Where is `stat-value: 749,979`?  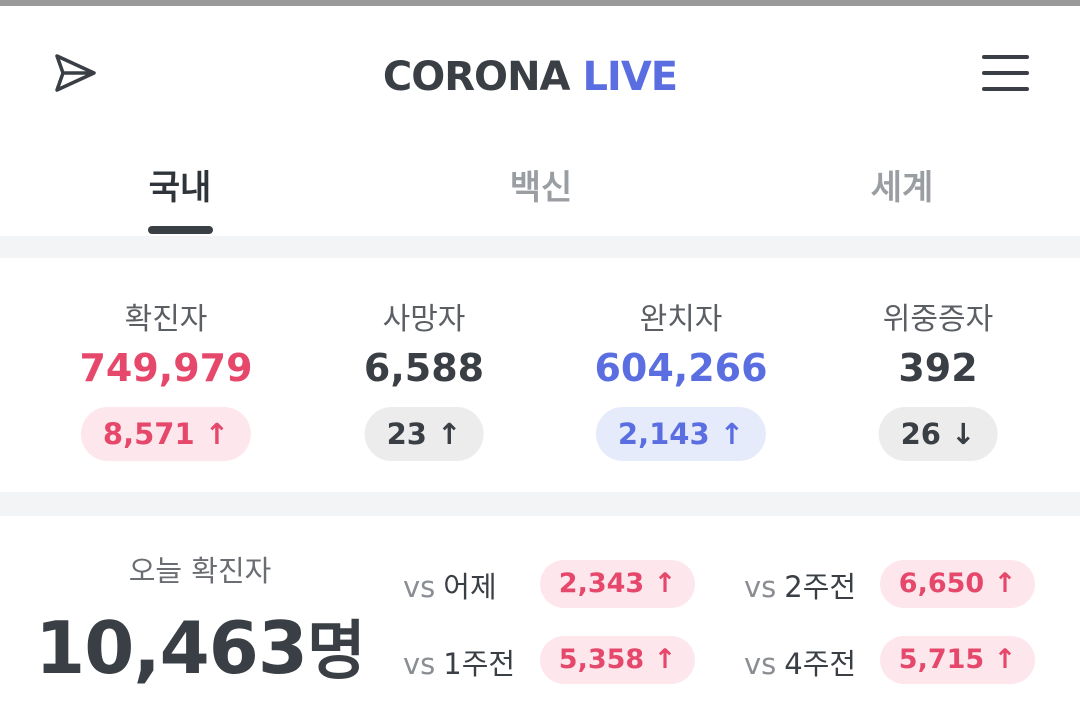 stat-value: 749,979 is located at coordinates (166, 368).